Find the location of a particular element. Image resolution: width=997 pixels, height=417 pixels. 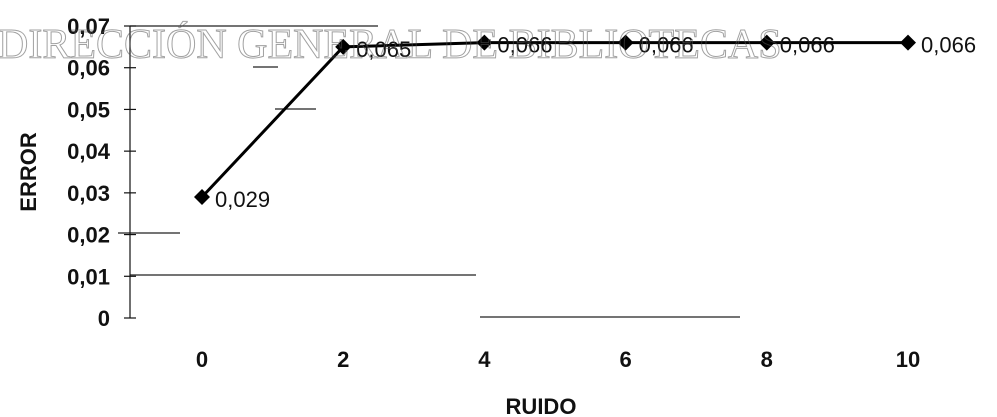

y-axis-title: ERROR is located at coordinates (28, 172).